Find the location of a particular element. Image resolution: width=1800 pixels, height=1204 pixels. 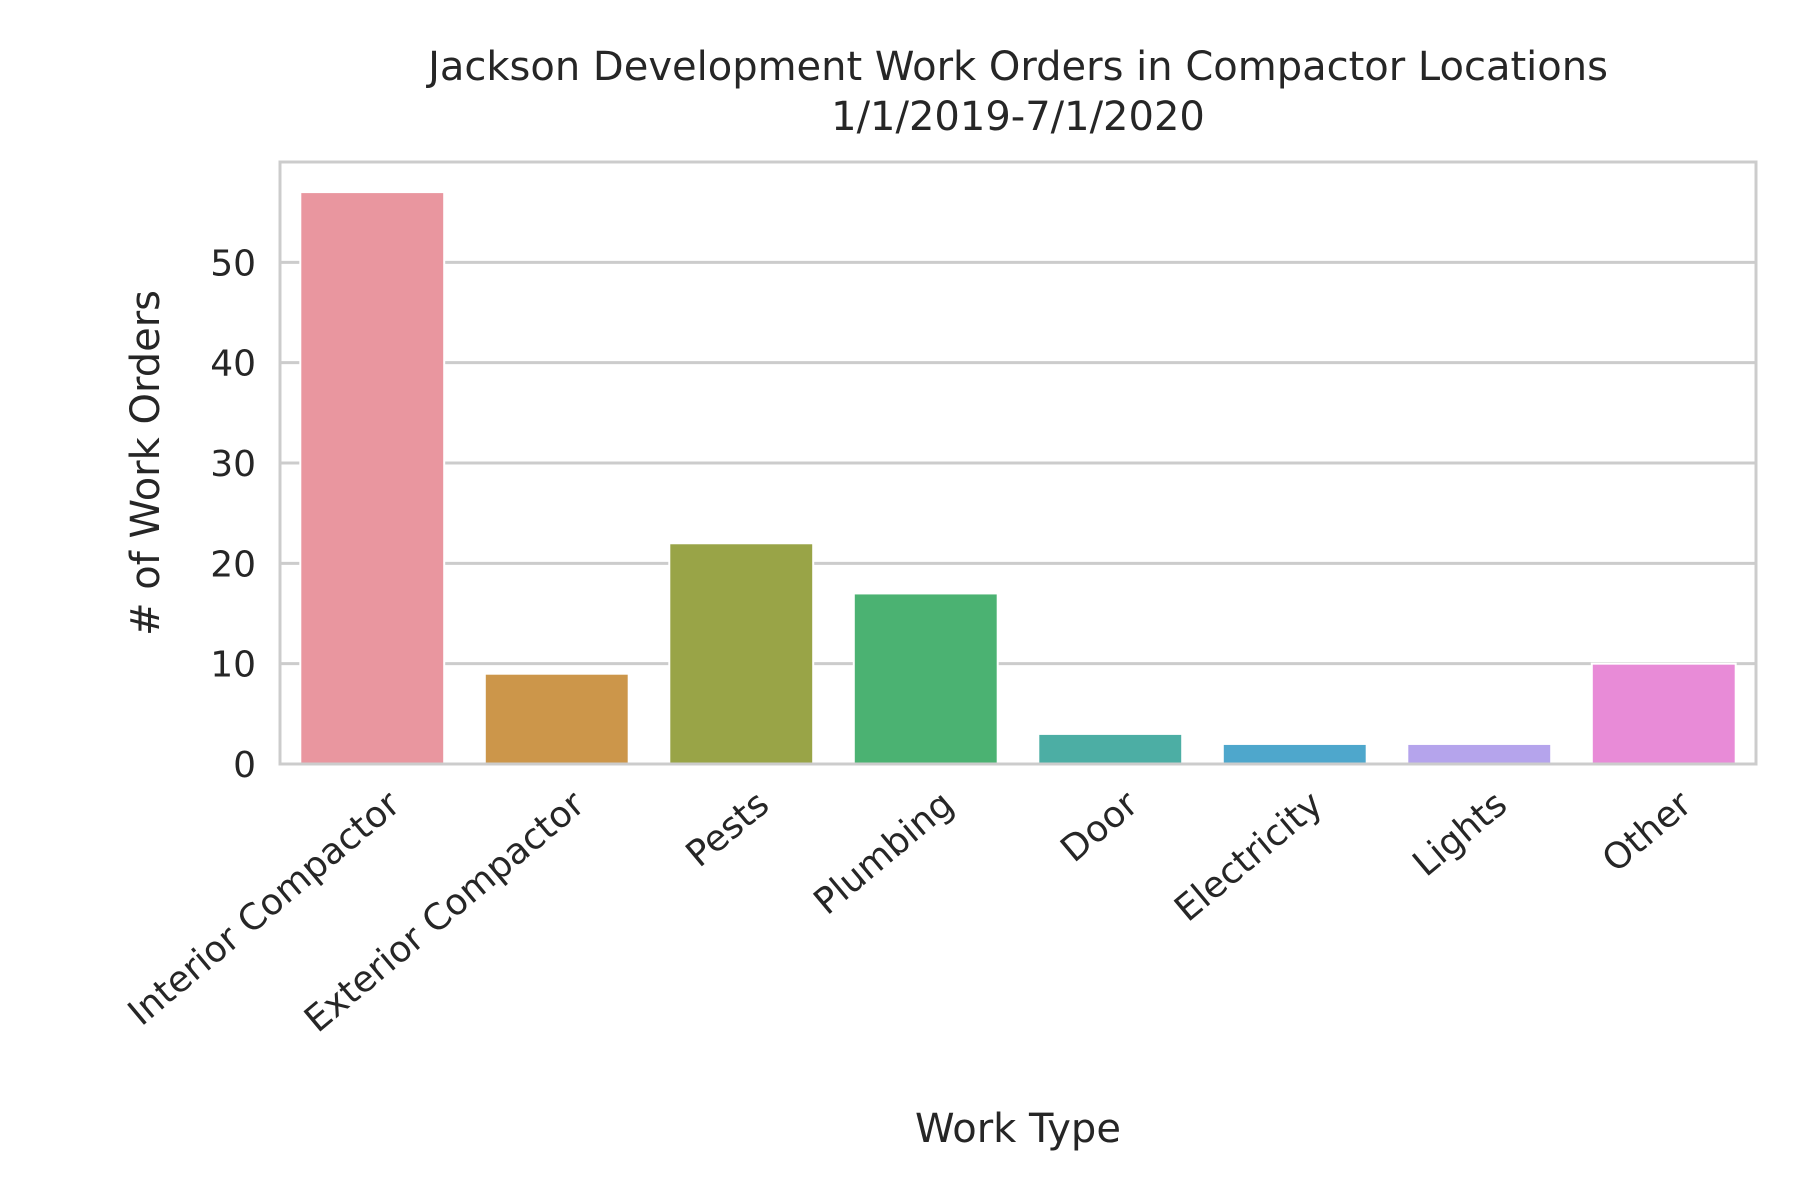

y-tick-label: 30 is located at coordinates (233, 464).